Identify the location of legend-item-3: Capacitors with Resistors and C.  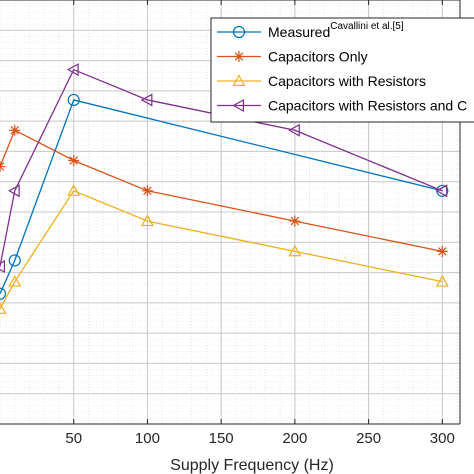
(342, 106).